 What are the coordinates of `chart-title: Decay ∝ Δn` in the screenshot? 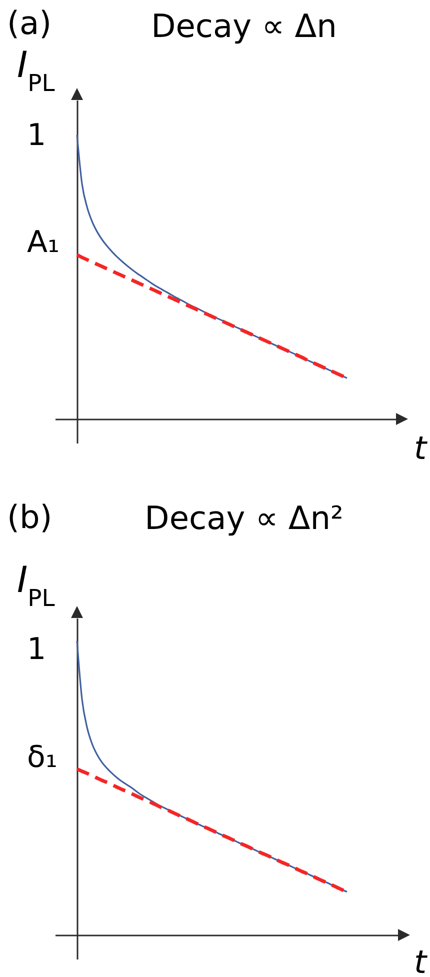 It's located at (244, 26).